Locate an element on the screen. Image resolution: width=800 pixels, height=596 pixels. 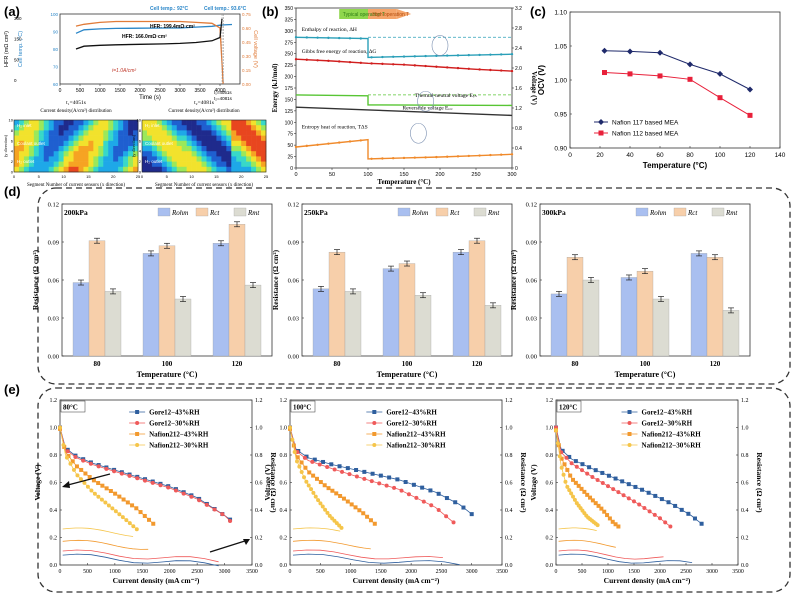
d-legend-label: Rct is located at coordinates (454, 213).